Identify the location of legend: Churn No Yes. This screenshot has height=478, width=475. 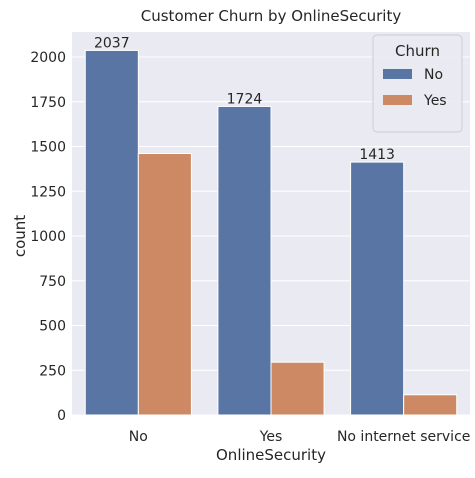
(417, 83).